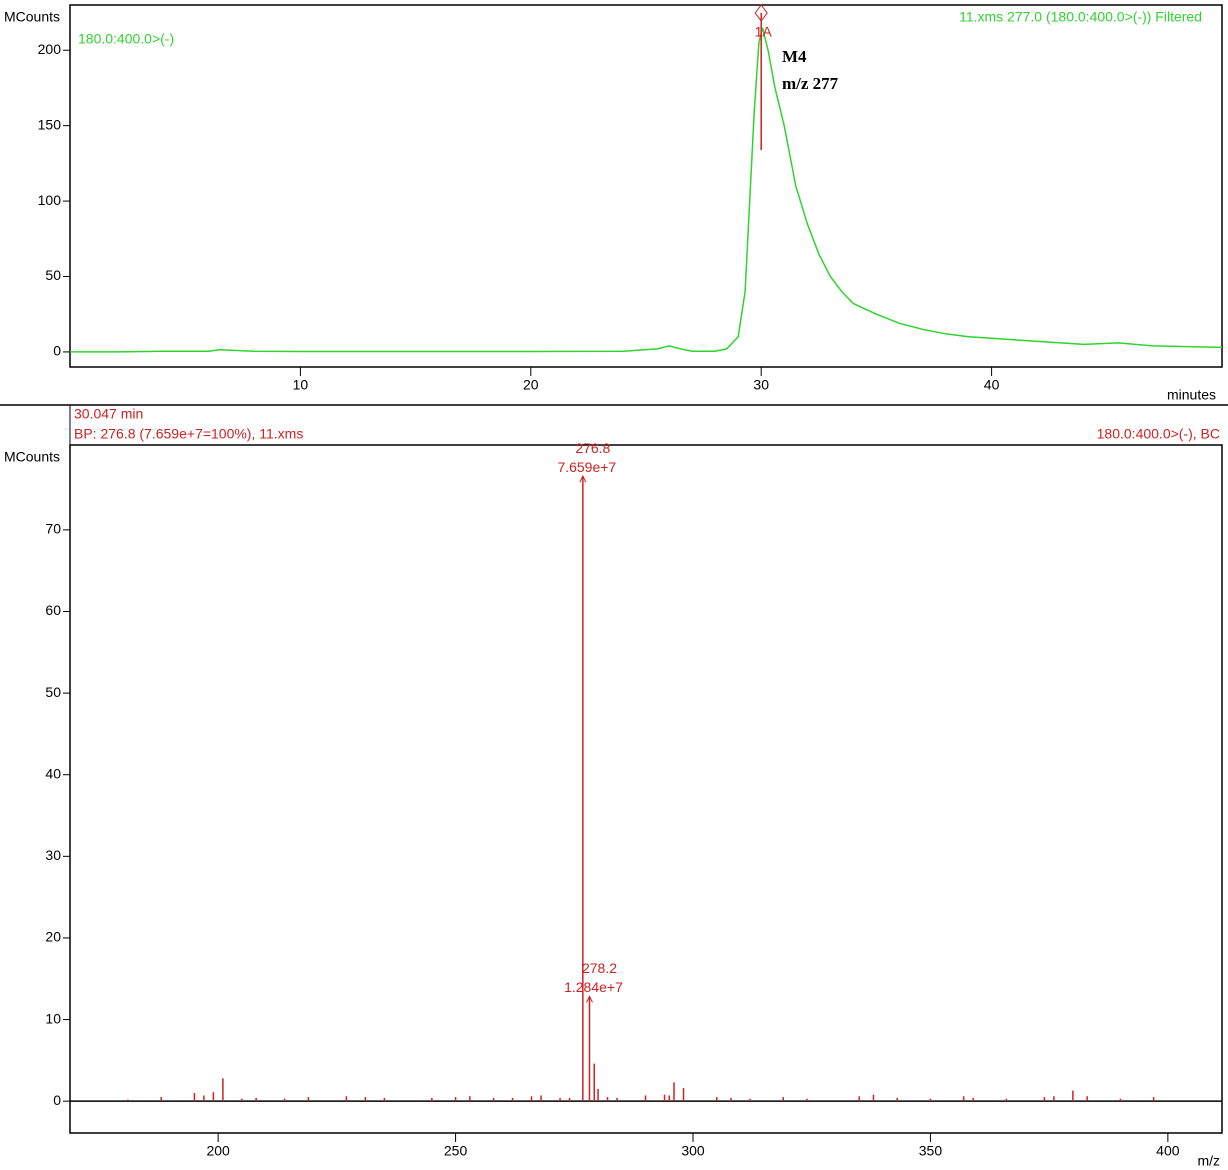 Image resolution: width=1228 pixels, height=1170 pixels. I want to click on y-tick-label: 200, so click(50, 49).